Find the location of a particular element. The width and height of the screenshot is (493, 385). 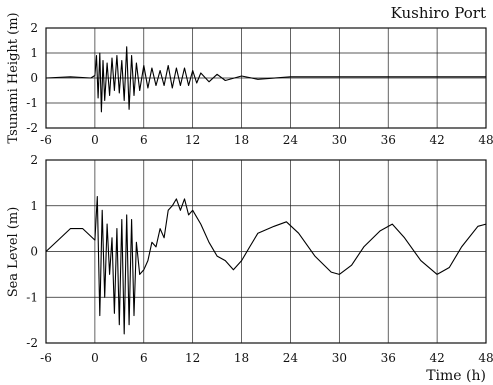

sealevel-x-tick-label: 24 is located at coordinates (291, 358).